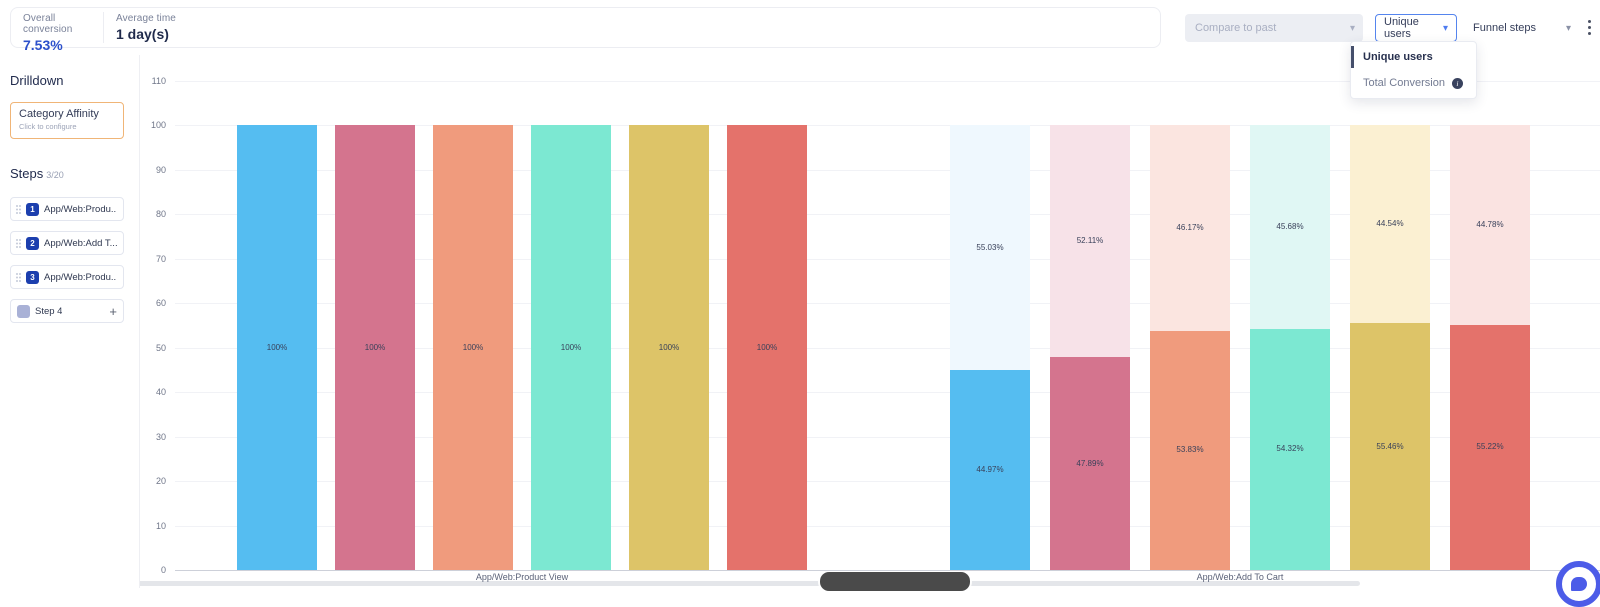 The width and height of the screenshot is (1600, 607). I want to click on y-axis-tick-label: 20, so click(160, 481).